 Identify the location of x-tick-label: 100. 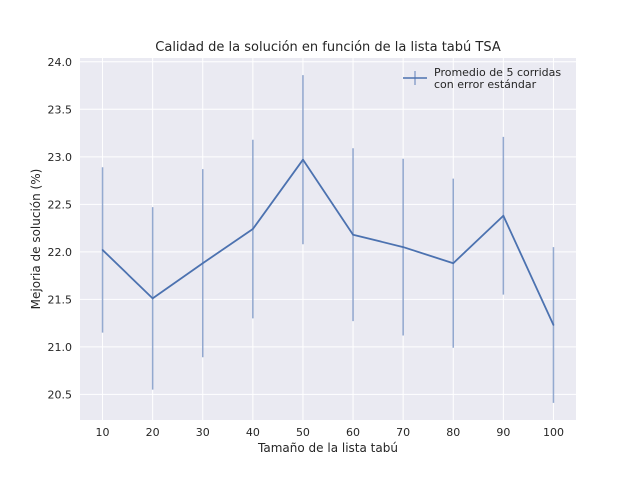
(553, 432).